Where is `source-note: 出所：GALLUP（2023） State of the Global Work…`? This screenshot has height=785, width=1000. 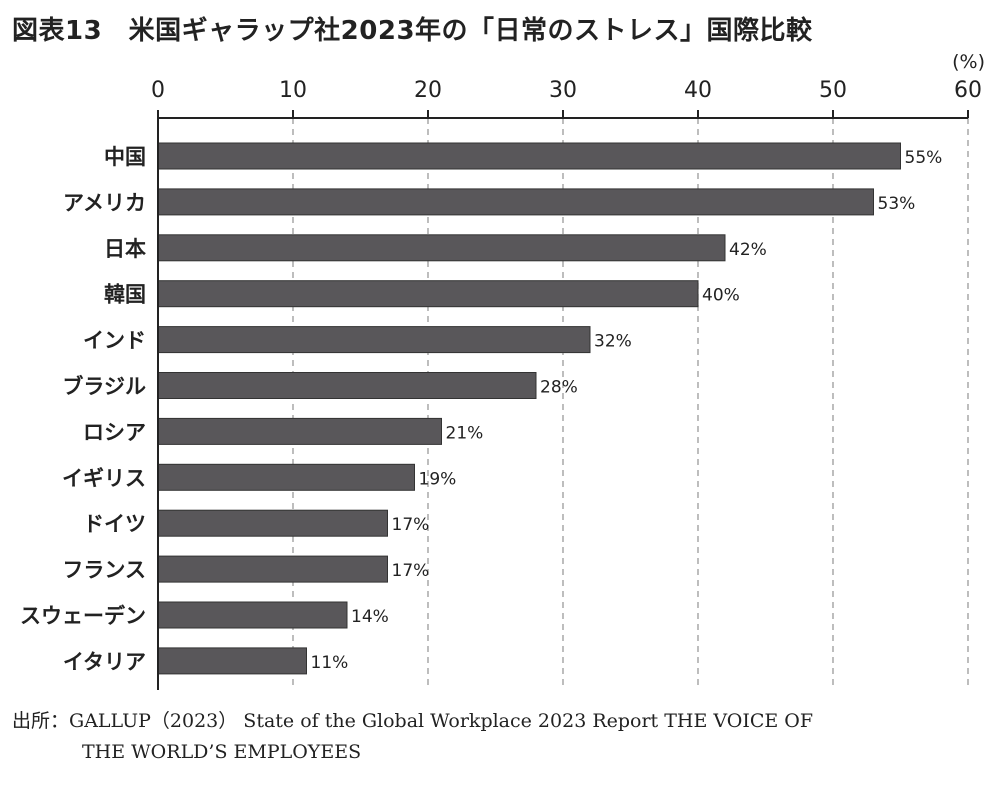 source-note: 出所：GALLUP（2023） State of the Global Work… is located at coordinates (492, 737).